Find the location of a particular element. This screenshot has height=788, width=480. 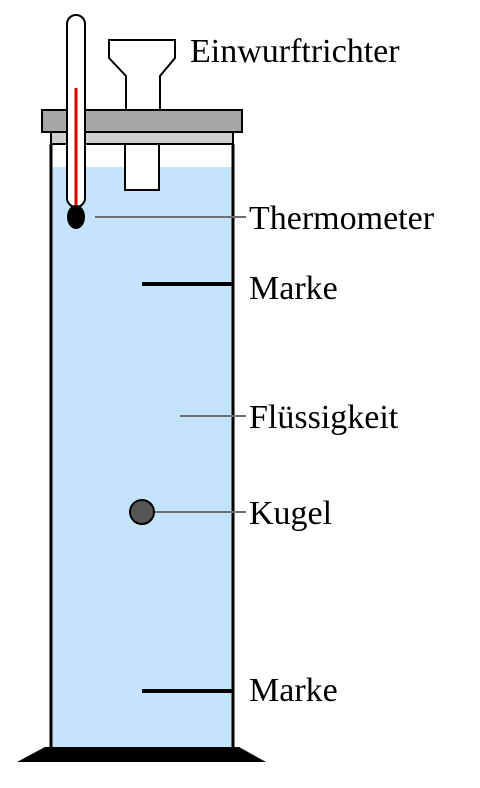

funnel-label: Einwurftrichter is located at coordinates (295, 51).